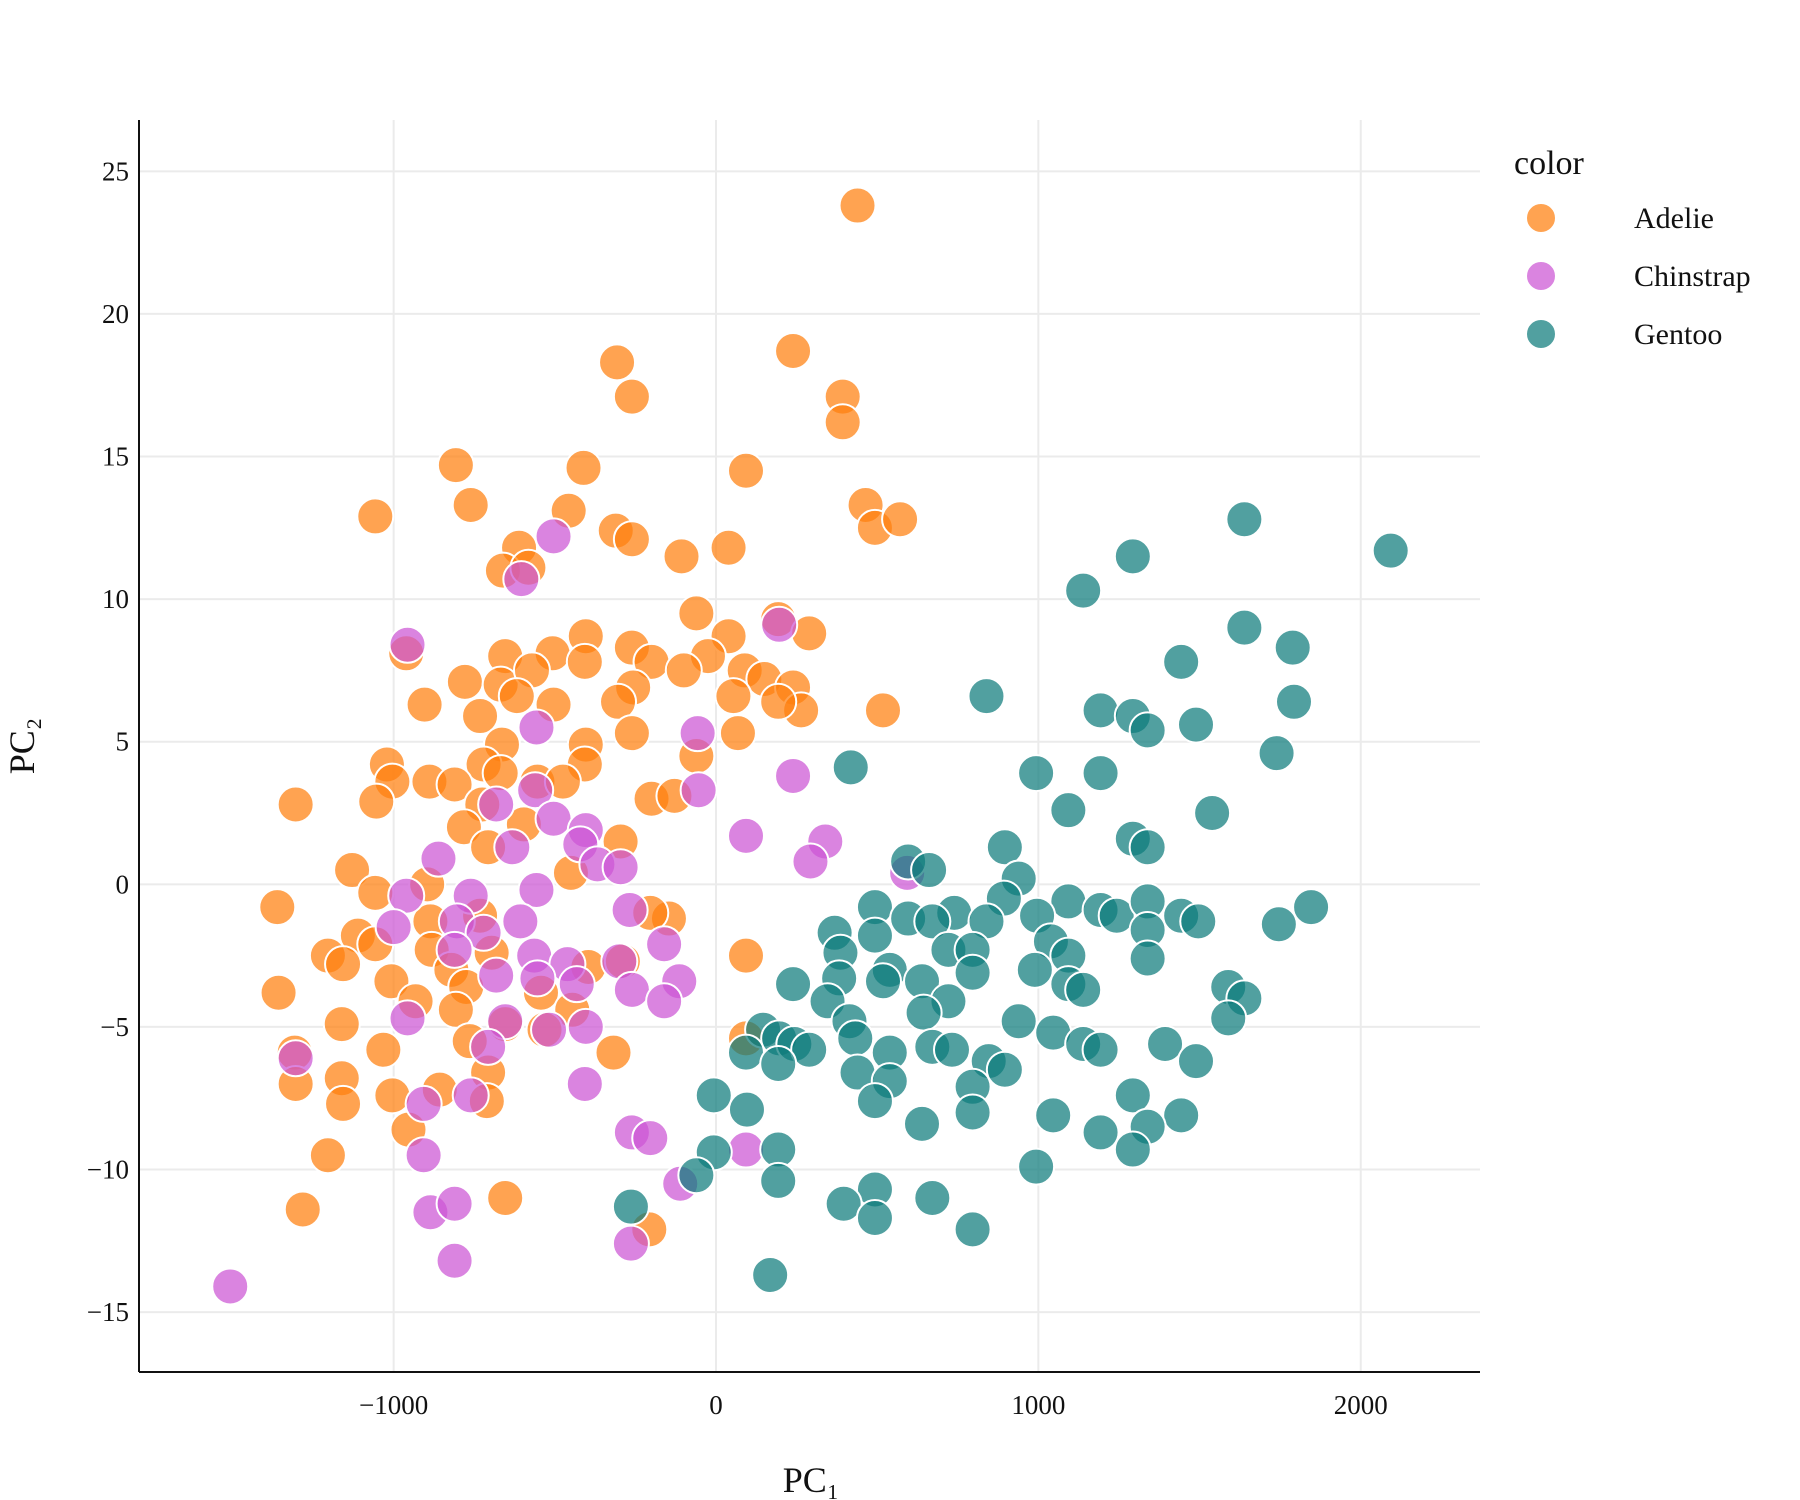 Image resolution: width=1800 pixels, height=1500 pixels. What do you see at coordinates (811, 1480) in the screenshot?
I see `x-axis-label: PC₁` at bounding box center [811, 1480].